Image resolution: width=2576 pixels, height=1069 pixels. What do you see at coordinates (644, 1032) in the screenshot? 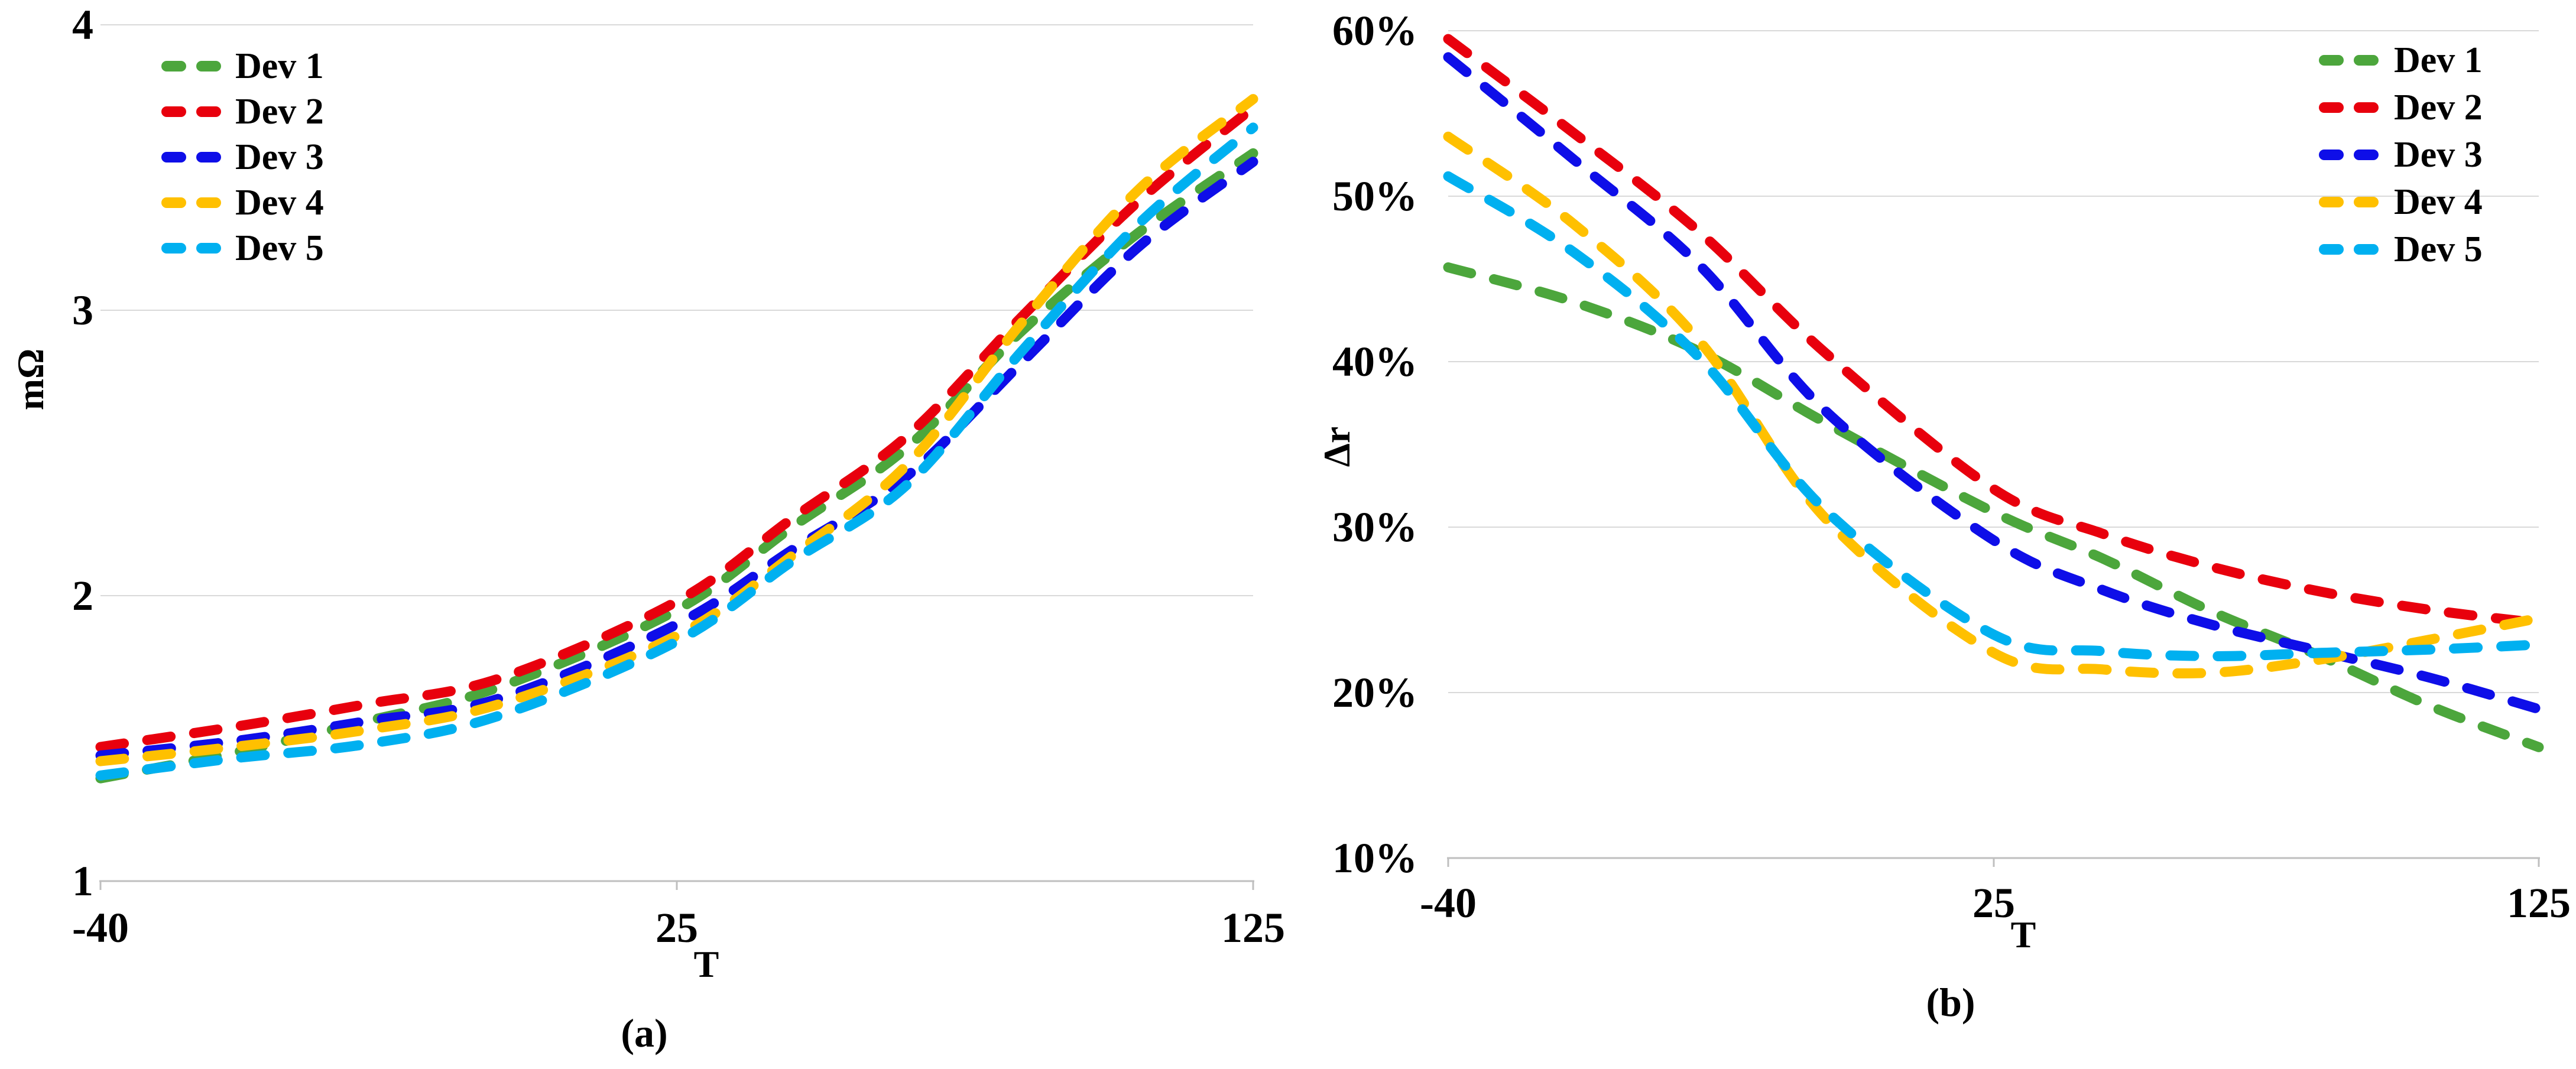
I see `chart-a-caption: (a)` at bounding box center [644, 1032].